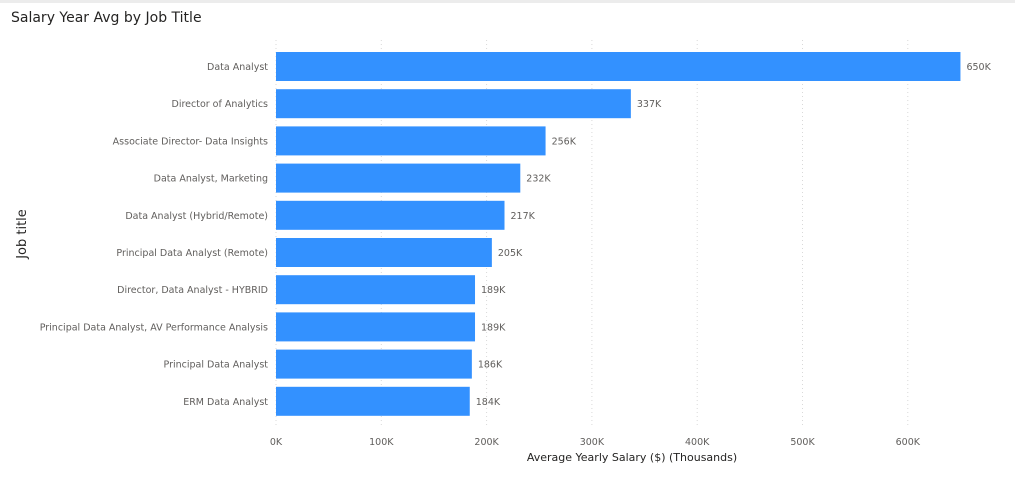 This screenshot has height=502, width=1015. What do you see at coordinates (908, 442) in the screenshot?
I see `x-tick-label: 600K` at bounding box center [908, 442].